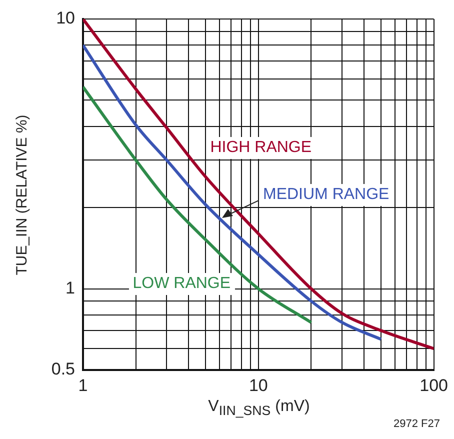 This screenshot has width=454, height=439. Describe the element at coordinates (326, 195) in the screenshot. I see `text: MEDIUM RANGE` at that location.